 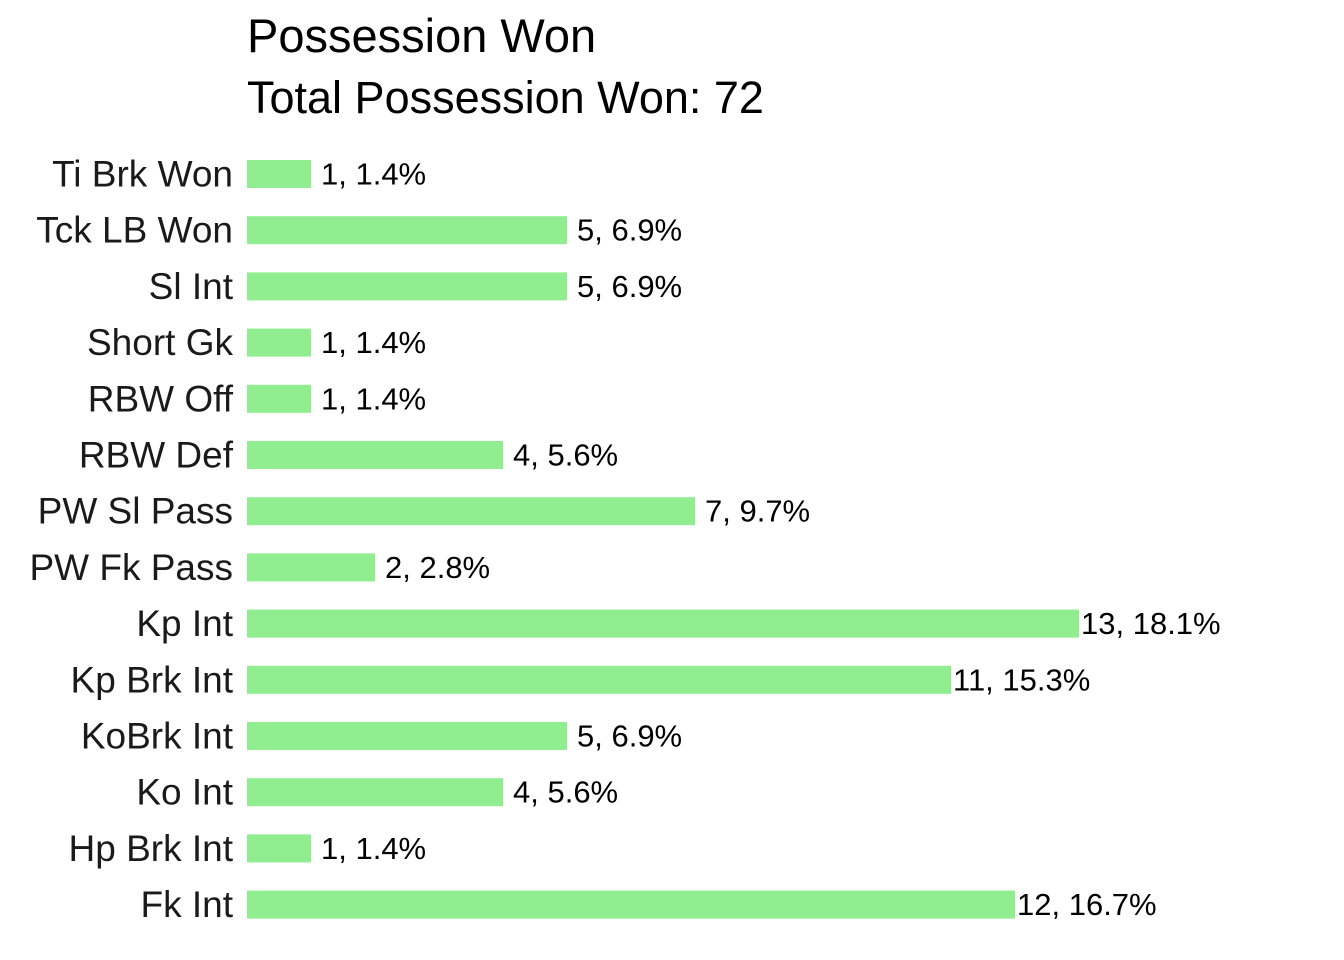 What do you see at coordinates (186, 904) in the screenshot?
I see `category-label: Fk Int` at bounding box center [186, 904].